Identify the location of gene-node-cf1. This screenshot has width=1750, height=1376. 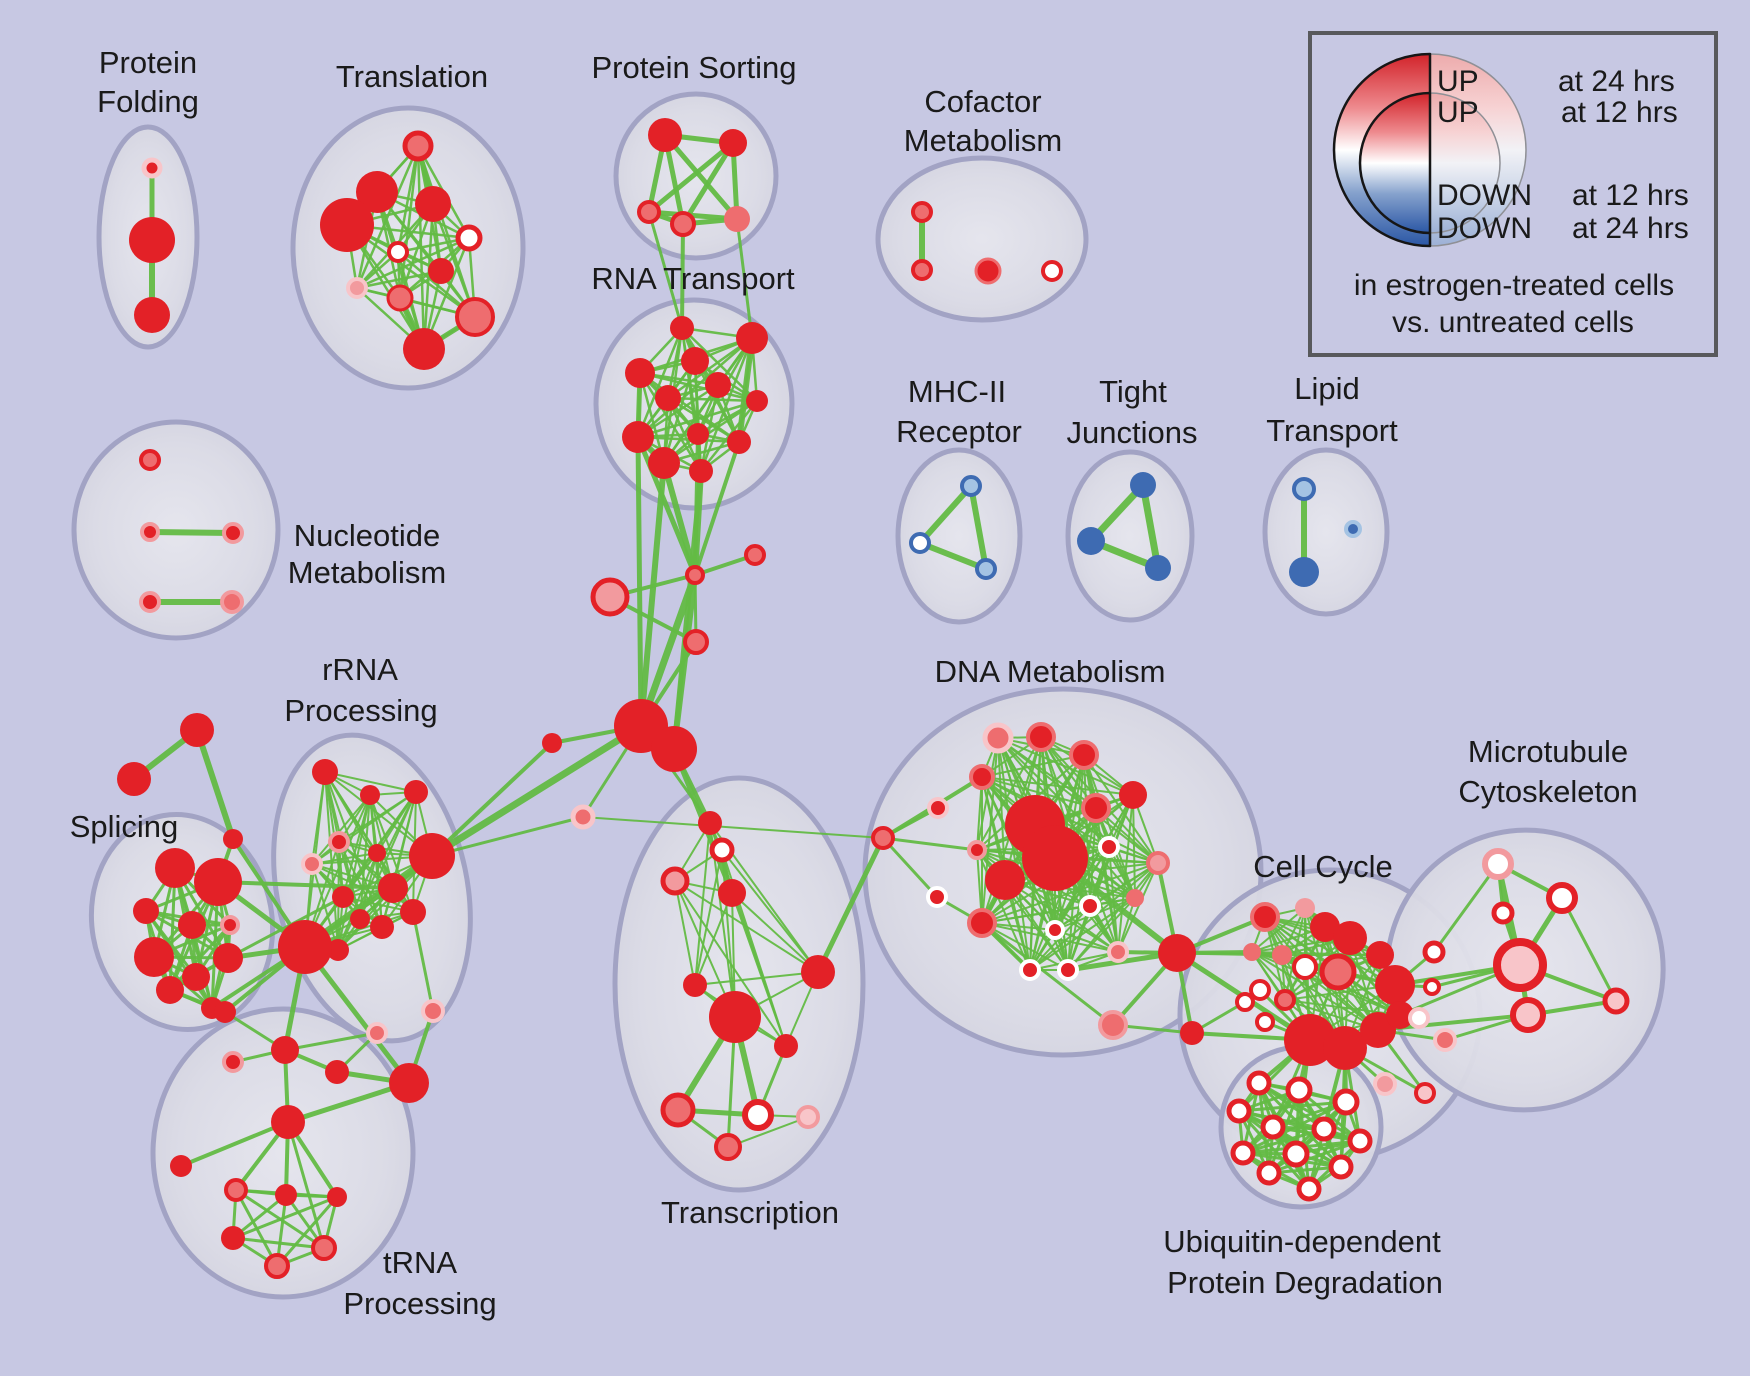
(922, 212).